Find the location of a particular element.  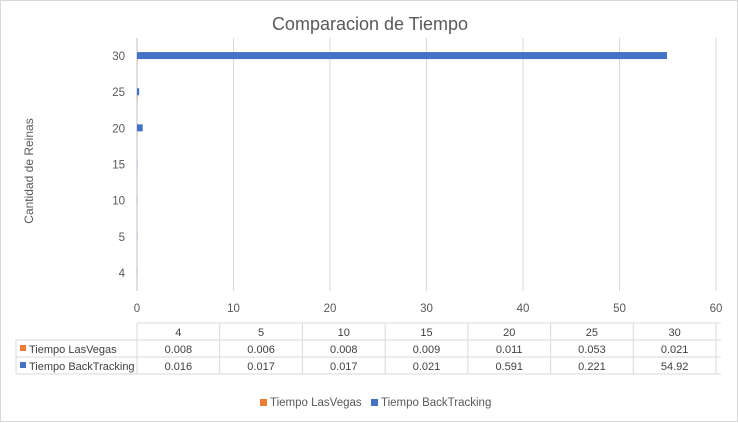

y-tick-label: 20 is located at coordinates (118, 129).